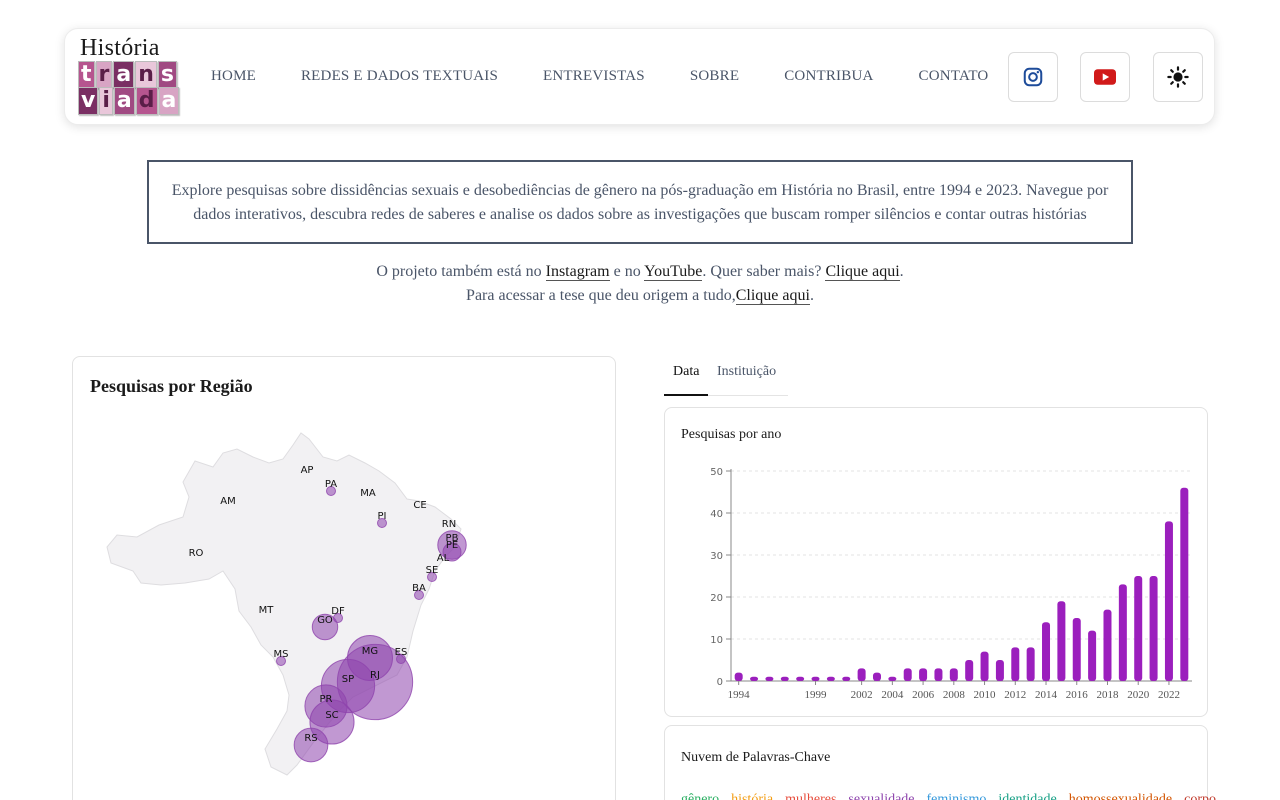 This screenshot has height=800, width=1280. I want to click on youtube-button, so click(1105, 77).